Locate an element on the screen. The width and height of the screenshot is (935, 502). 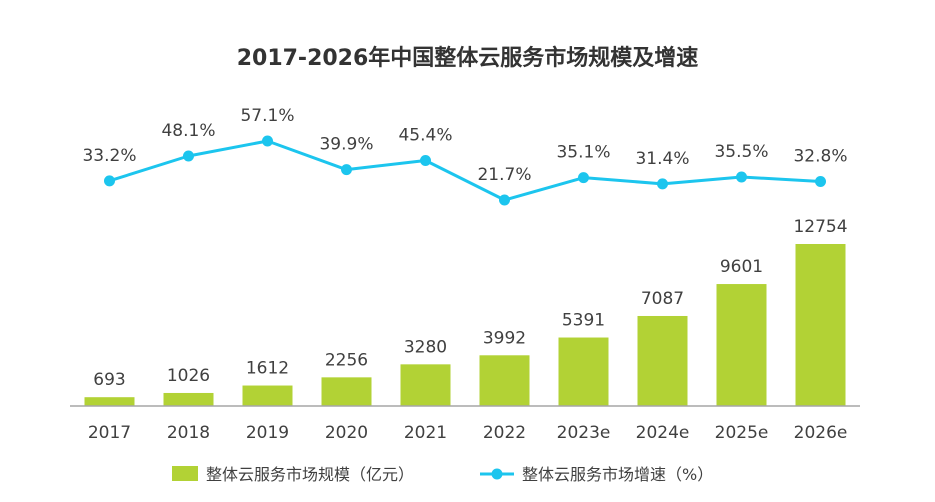
bar-2017 is located at coordinates (109, 401).